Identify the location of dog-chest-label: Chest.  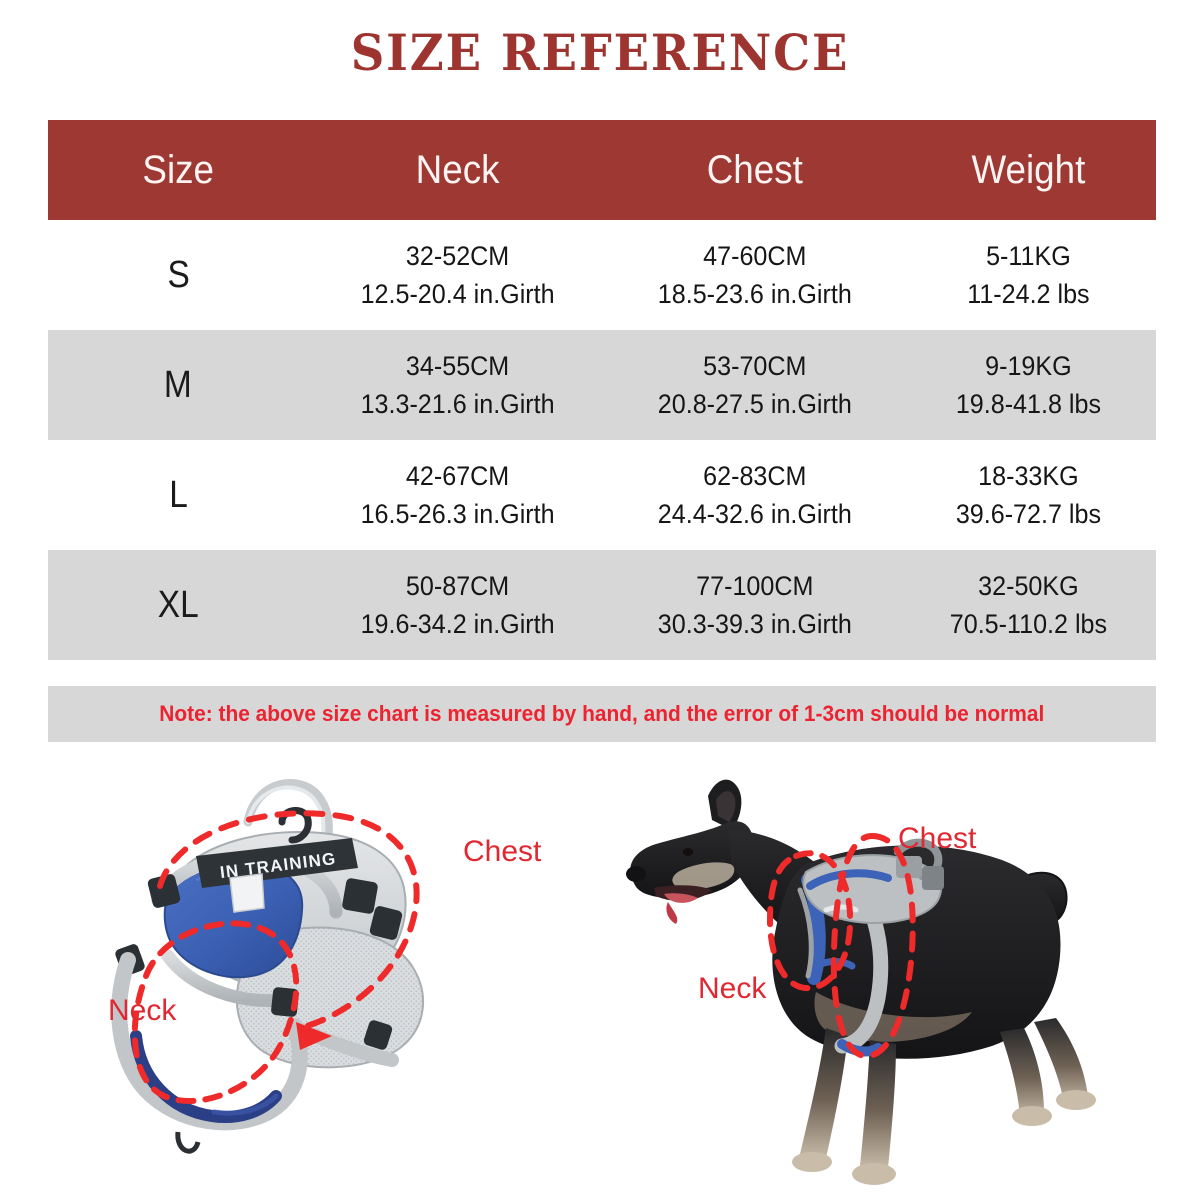
(937, 838).